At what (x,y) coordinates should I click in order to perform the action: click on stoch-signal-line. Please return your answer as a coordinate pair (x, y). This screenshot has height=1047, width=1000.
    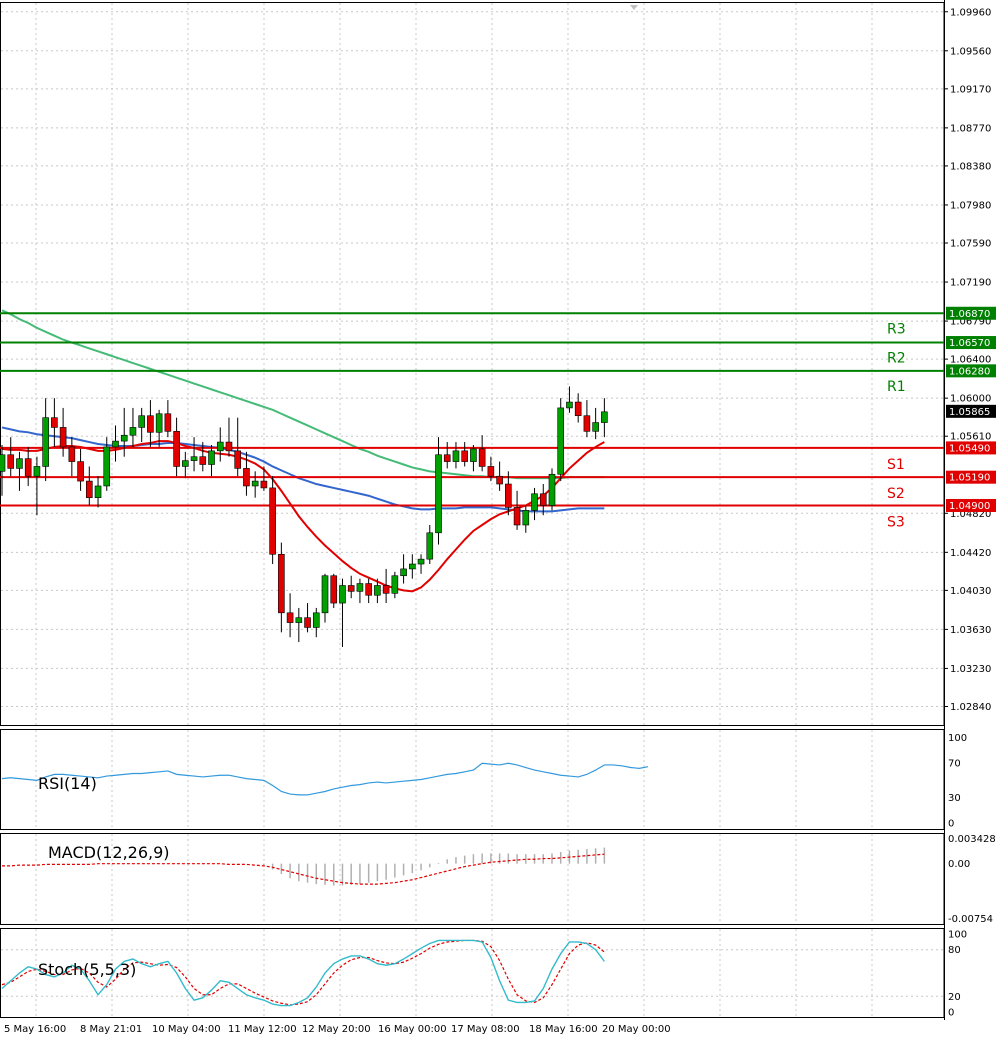
    Looking at the image, I should click on (303, 972).